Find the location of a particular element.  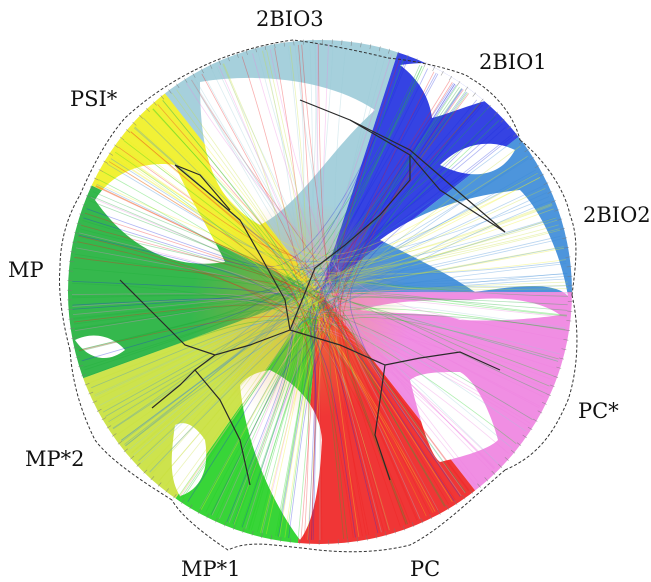

tree-branch-mp is located at coordinates (205, 317).